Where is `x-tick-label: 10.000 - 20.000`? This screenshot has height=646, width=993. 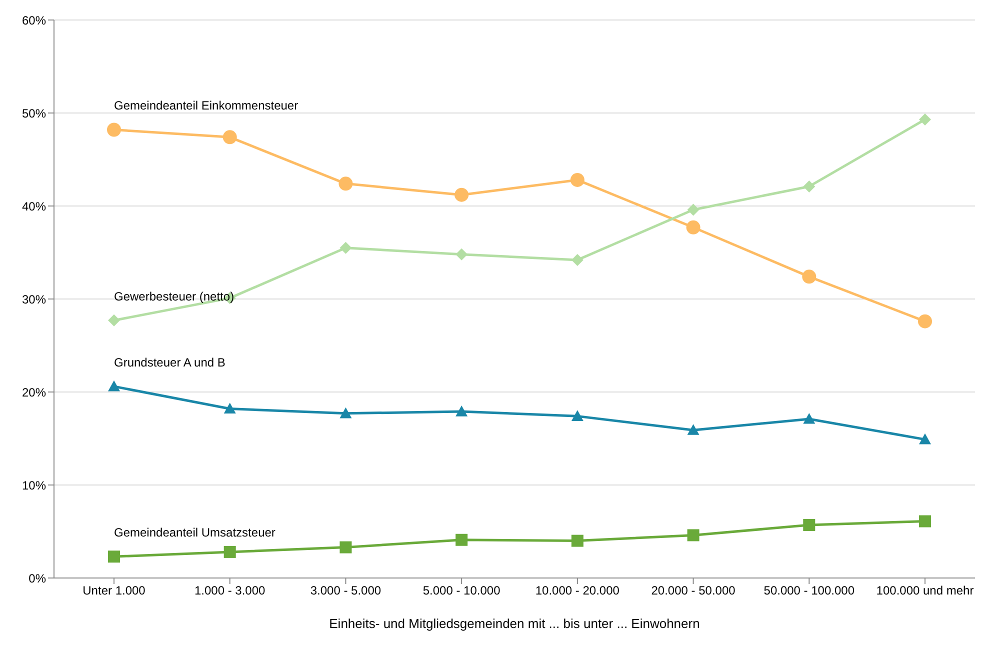 x-tick-label: 10.000 - 20.000 is located at coordinates (577, 591).